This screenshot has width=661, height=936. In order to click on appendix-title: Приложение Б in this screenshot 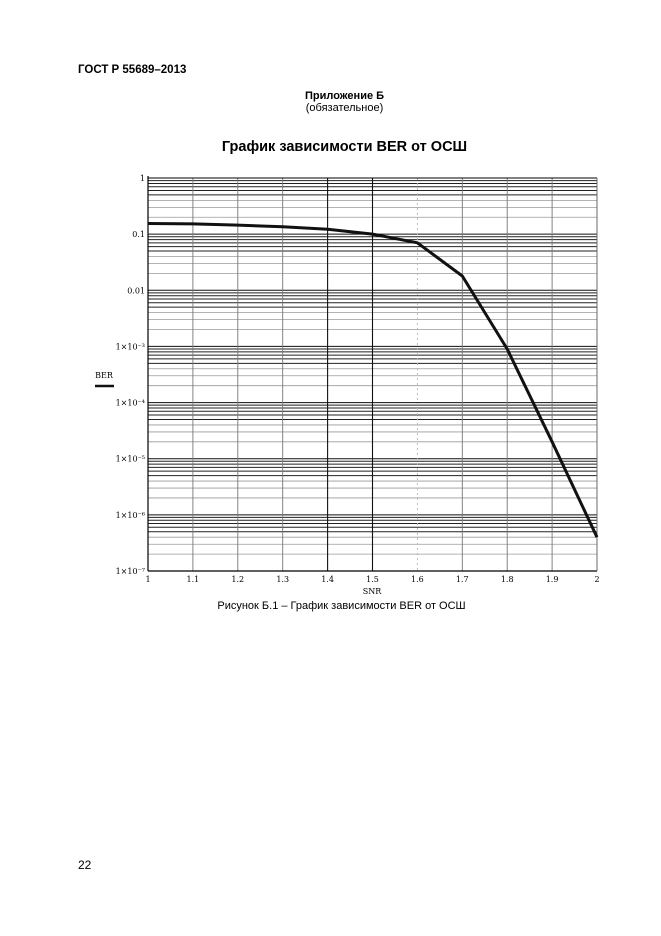, I will do `click(344, 96)`.